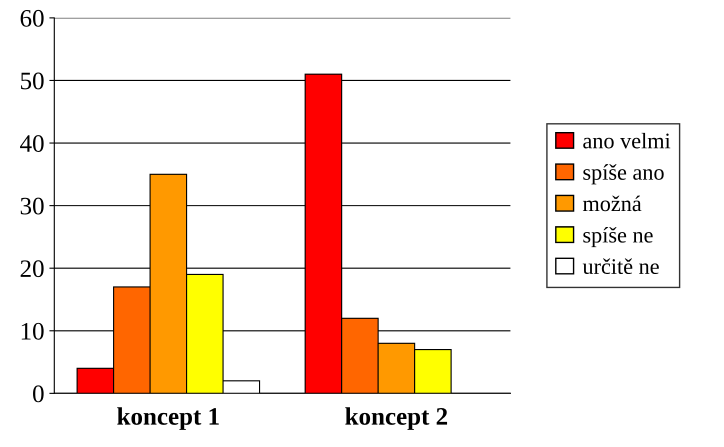 The width and height of the screenshot is (724, 447). I want to click on legend-label: ano velmi, so click(626, 140).